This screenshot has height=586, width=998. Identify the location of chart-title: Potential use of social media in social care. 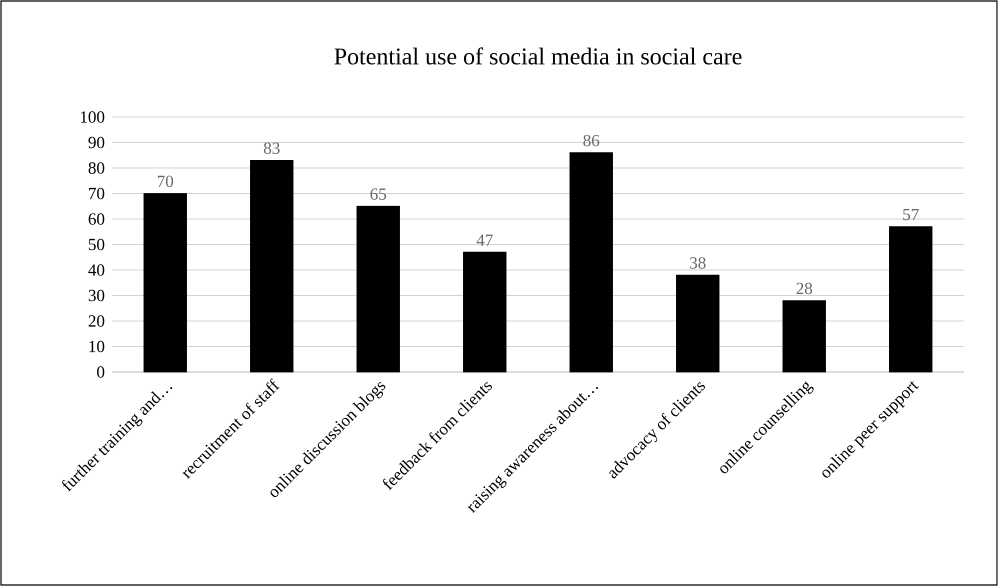
(538, 56).